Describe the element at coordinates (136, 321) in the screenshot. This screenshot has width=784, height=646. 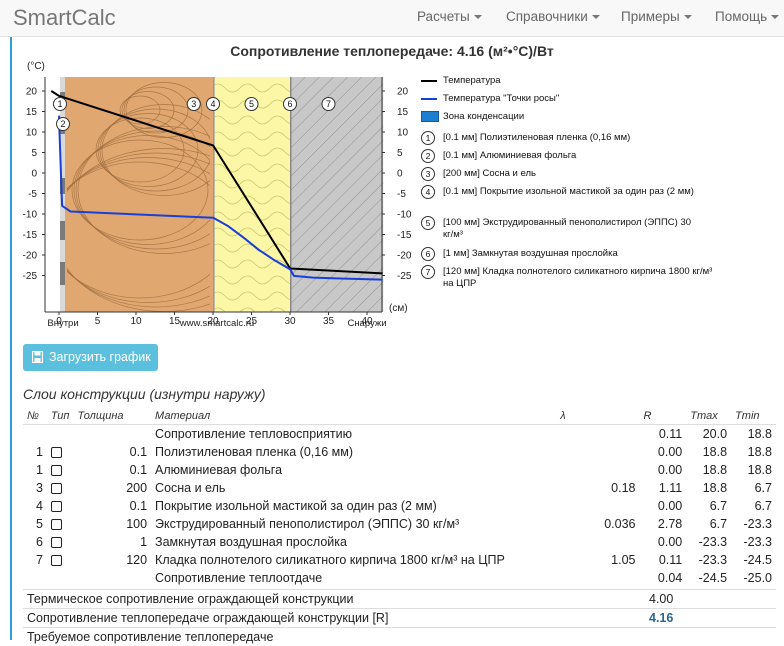
I see `x-tick-label: 10` at that location.